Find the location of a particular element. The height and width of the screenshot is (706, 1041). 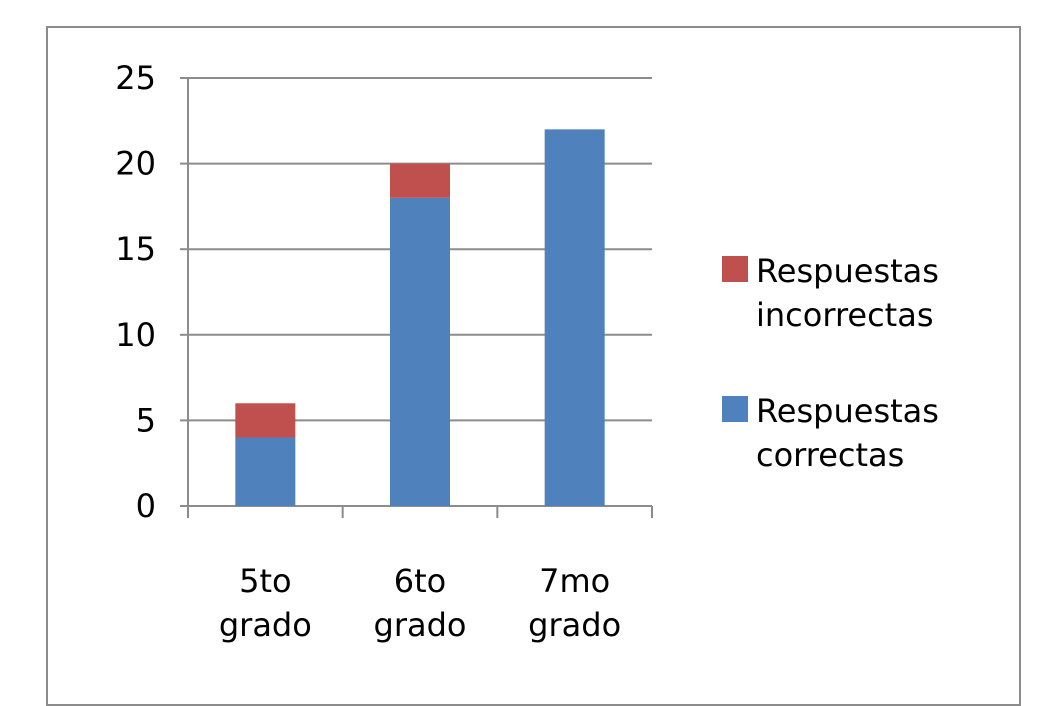

y-tick-label: 0 is located at coordinates (146, 506).